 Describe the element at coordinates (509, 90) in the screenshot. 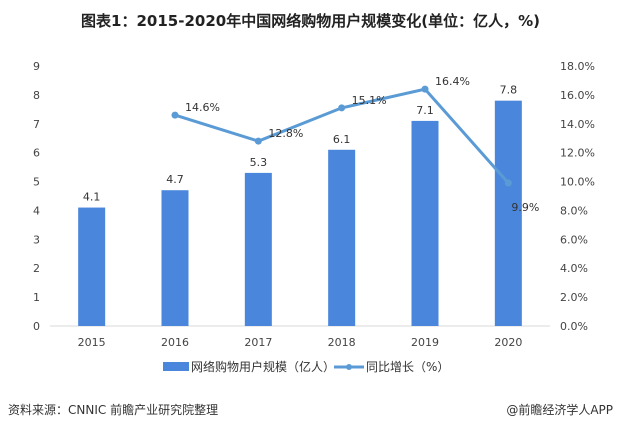

I see `bar-data-label: 7.8` at that location.